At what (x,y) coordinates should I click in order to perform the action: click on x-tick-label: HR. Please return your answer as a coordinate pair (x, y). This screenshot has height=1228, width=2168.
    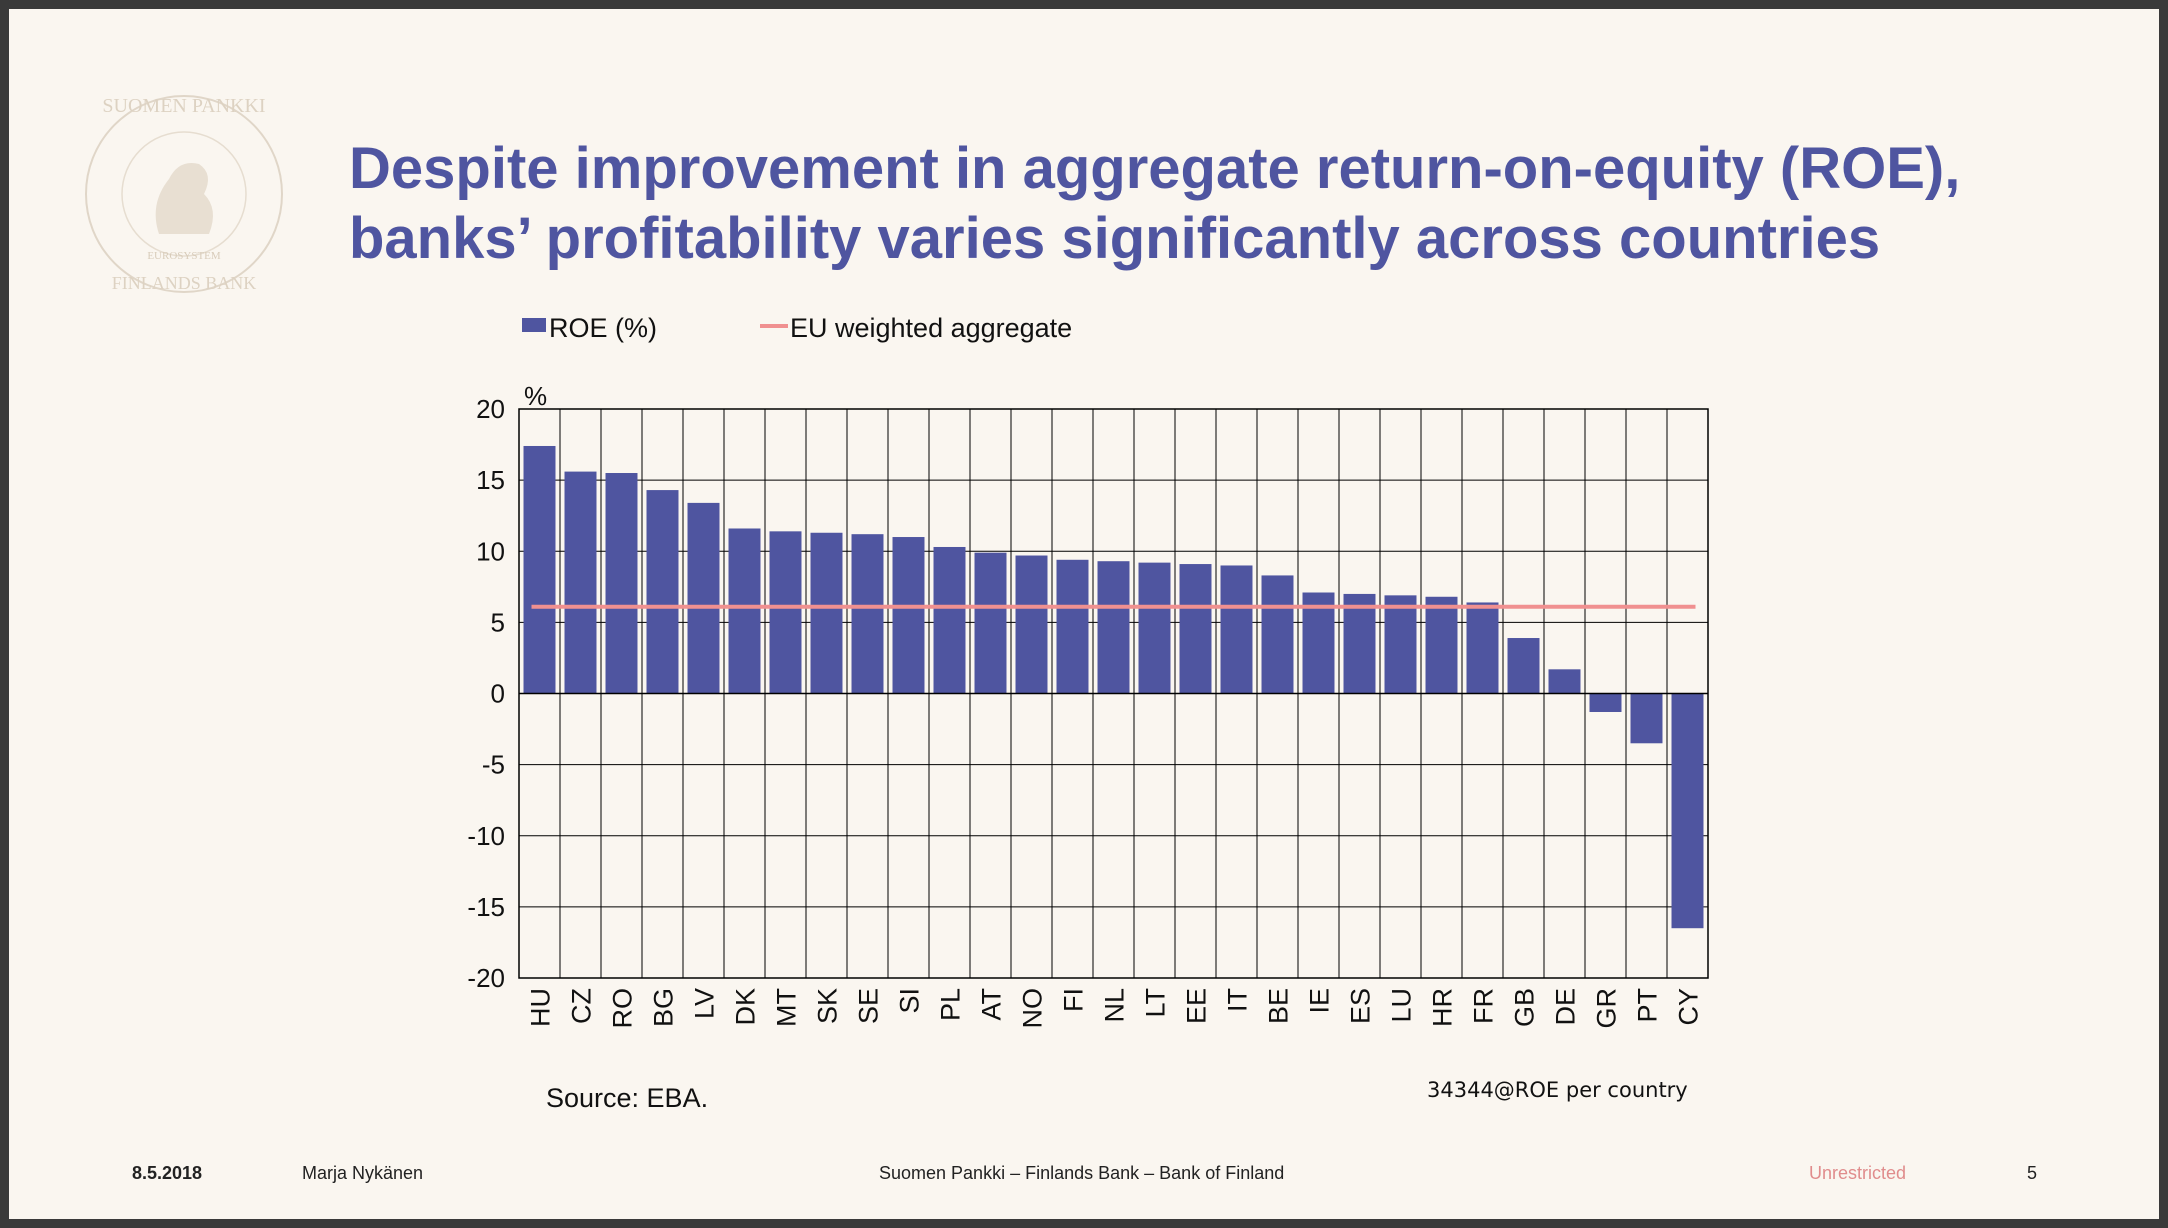
    Looking at the image, I should click on (1443, 1007).